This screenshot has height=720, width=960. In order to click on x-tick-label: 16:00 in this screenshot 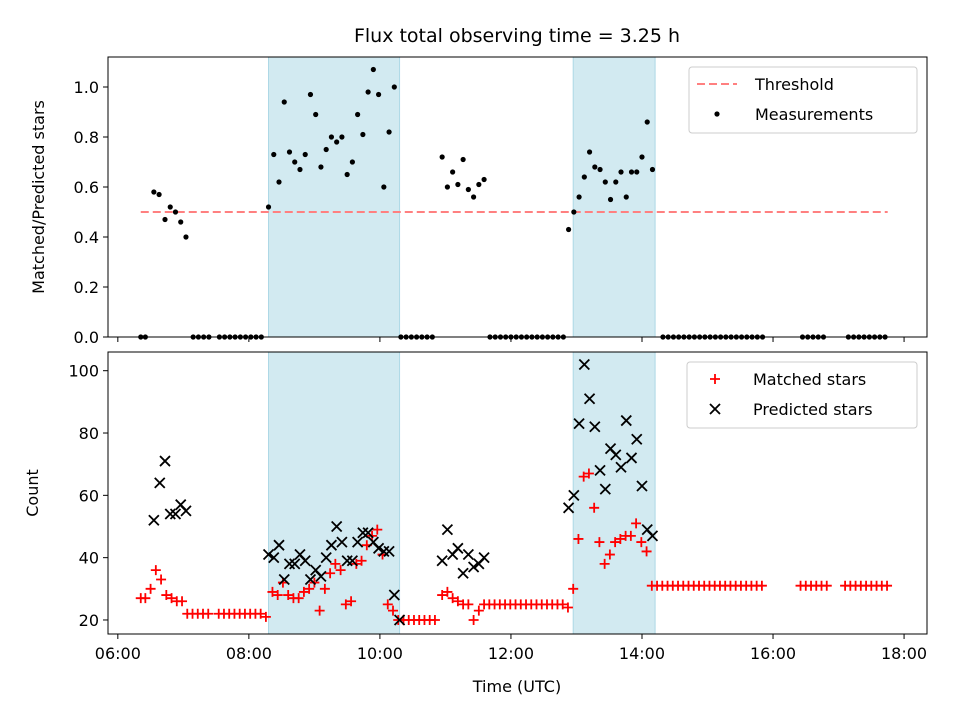, I will do `click(773, 653)`.